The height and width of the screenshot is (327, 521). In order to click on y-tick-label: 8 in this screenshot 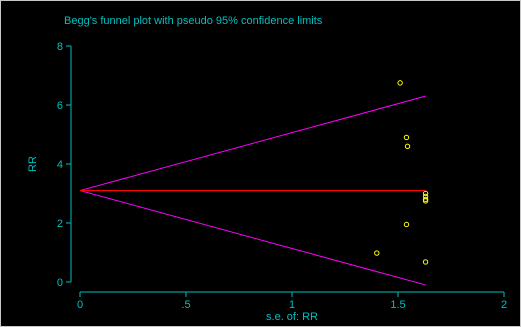, I will do `click(60, 47)`.